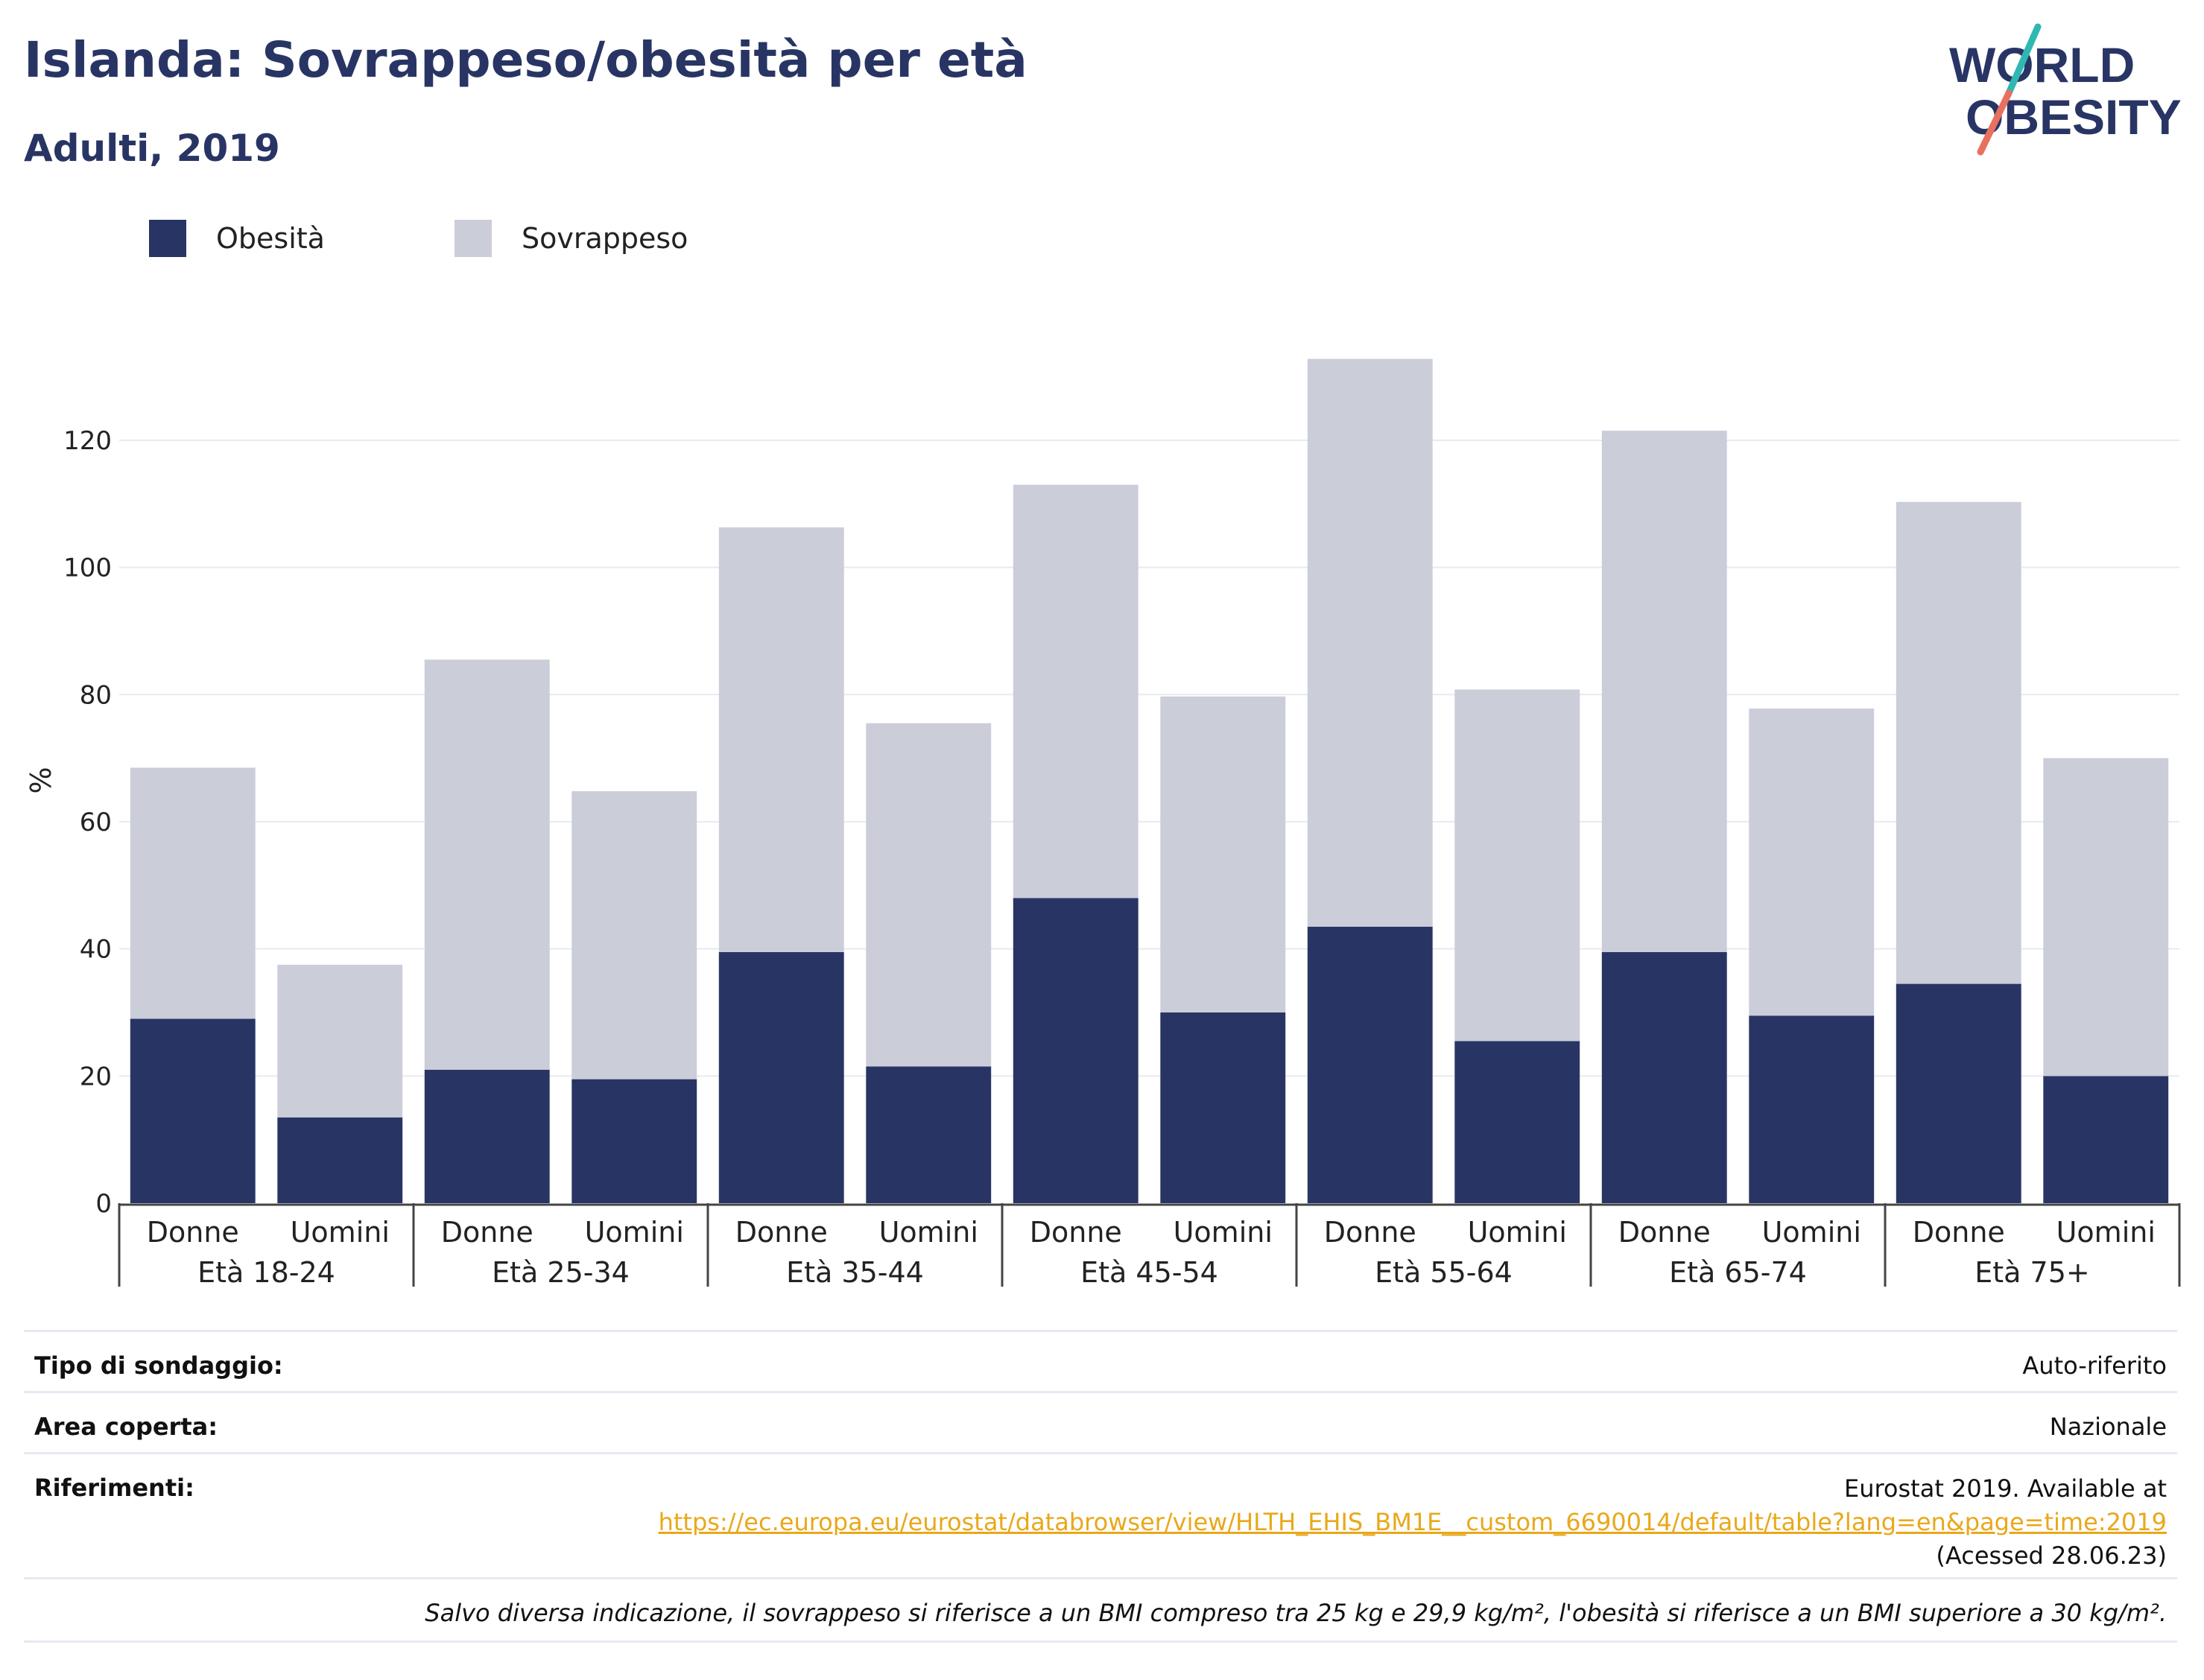 This screenshot has width=2204, height=1680. What do you see at coordinates (1444, 1272) in the screenshot?
I see `x-group-label: Età 55-64` at bounding box center [1444, 1272].